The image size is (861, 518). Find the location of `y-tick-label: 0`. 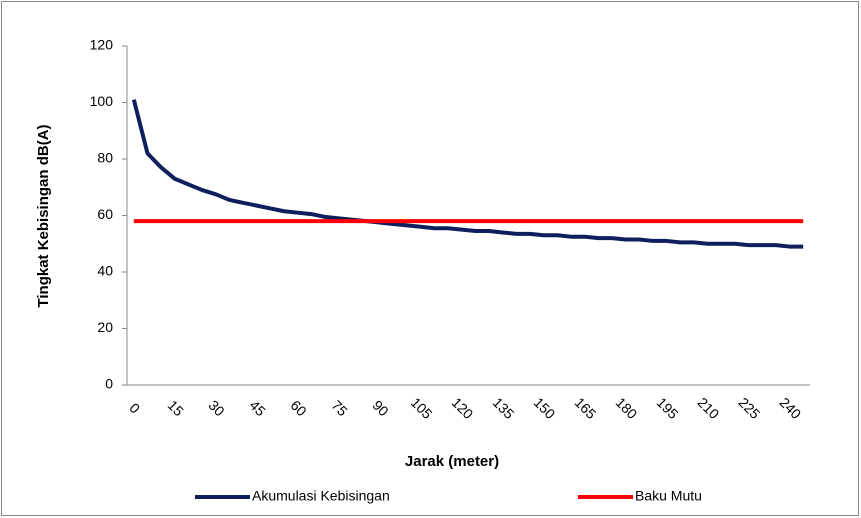

y-tick-label: 0 is located at coordinates (109, 384).